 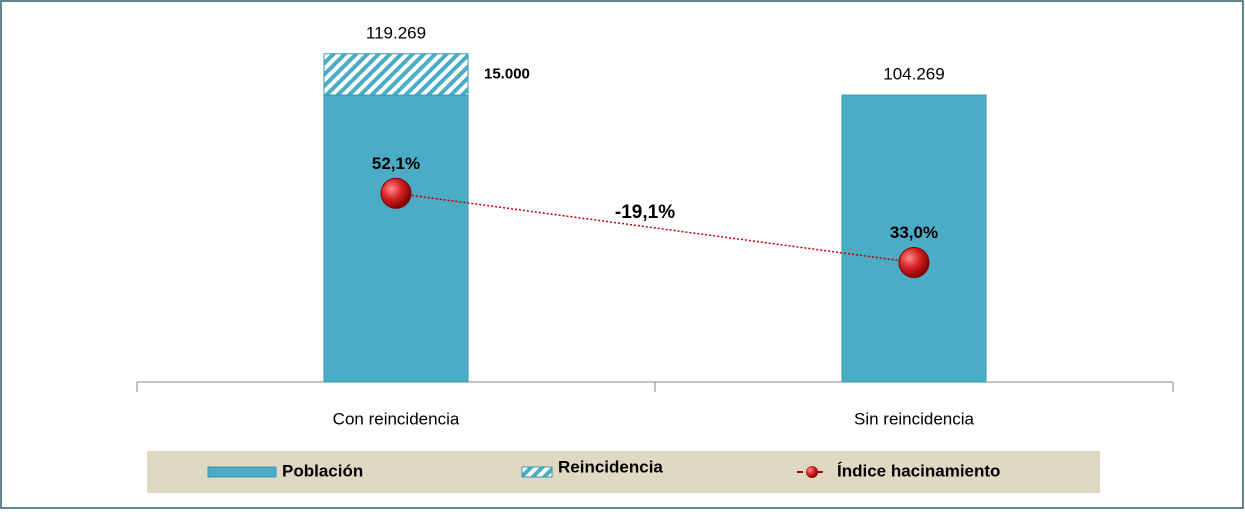 What do you see at coordinates (918, 470) in the screenshot?
I see `legend-label: Índice hacinamiento` at bounding box center [918, 470].